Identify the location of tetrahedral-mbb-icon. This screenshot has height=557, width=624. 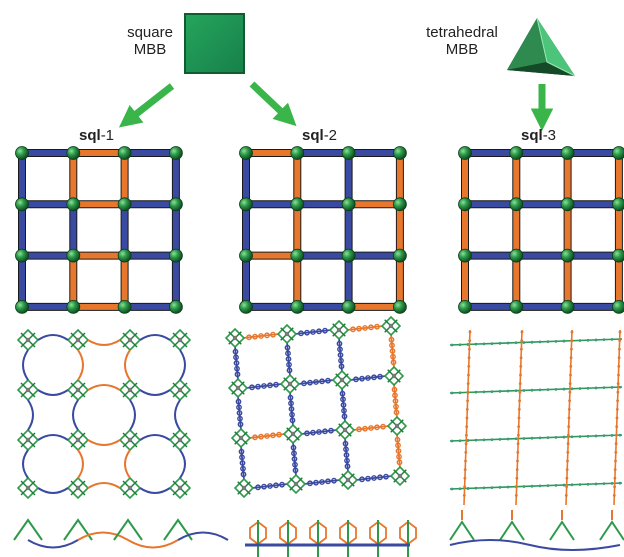
(541, 47).